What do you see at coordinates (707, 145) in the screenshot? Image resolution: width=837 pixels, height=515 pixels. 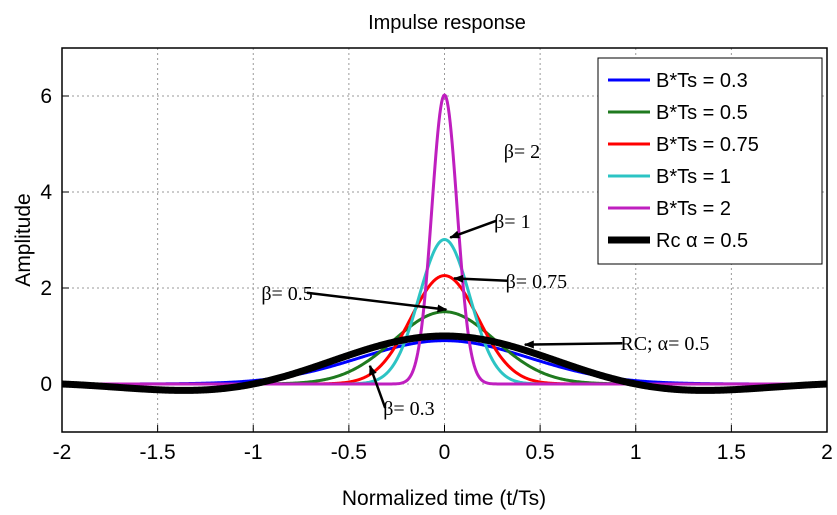 I see `legend-label-2: B*Ts = 0.75` at bounding box center [707, 145].